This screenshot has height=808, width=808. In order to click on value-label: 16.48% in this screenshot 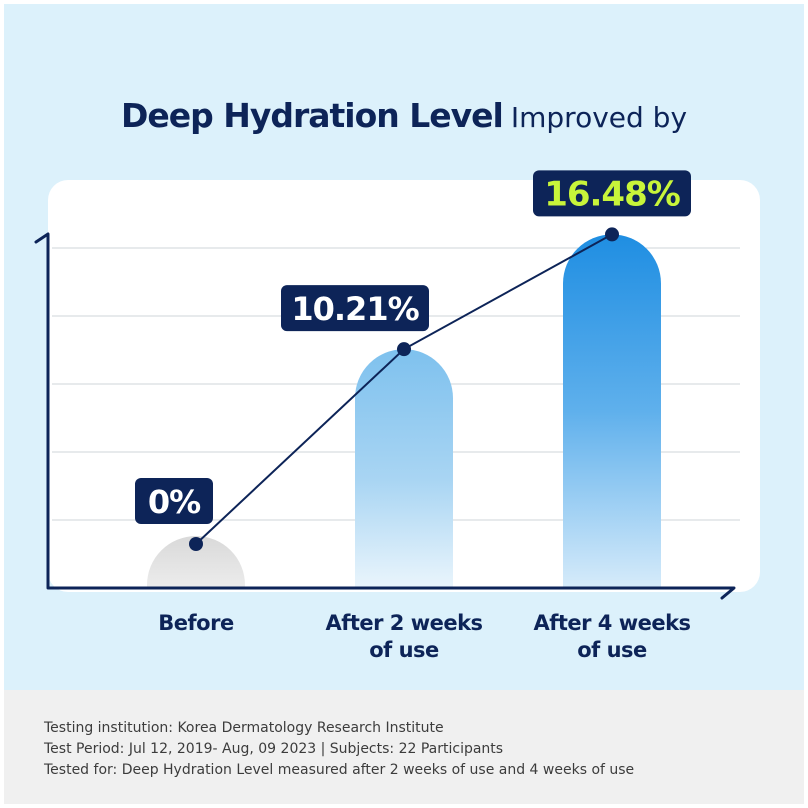, I will do `click(612, 194)`.